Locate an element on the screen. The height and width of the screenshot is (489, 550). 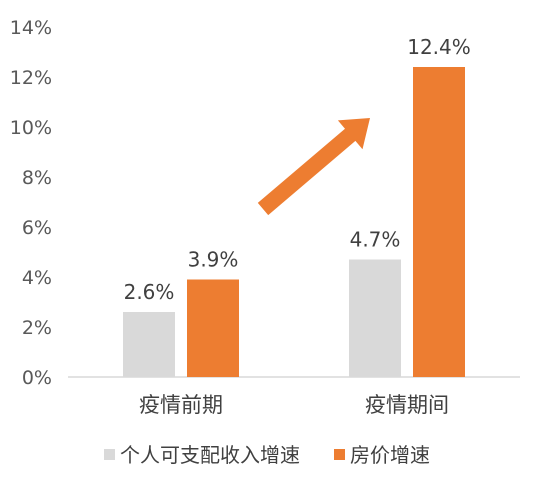
legend: 个人可支配收入增速 房价增速 is located at coordinates (267, 455).